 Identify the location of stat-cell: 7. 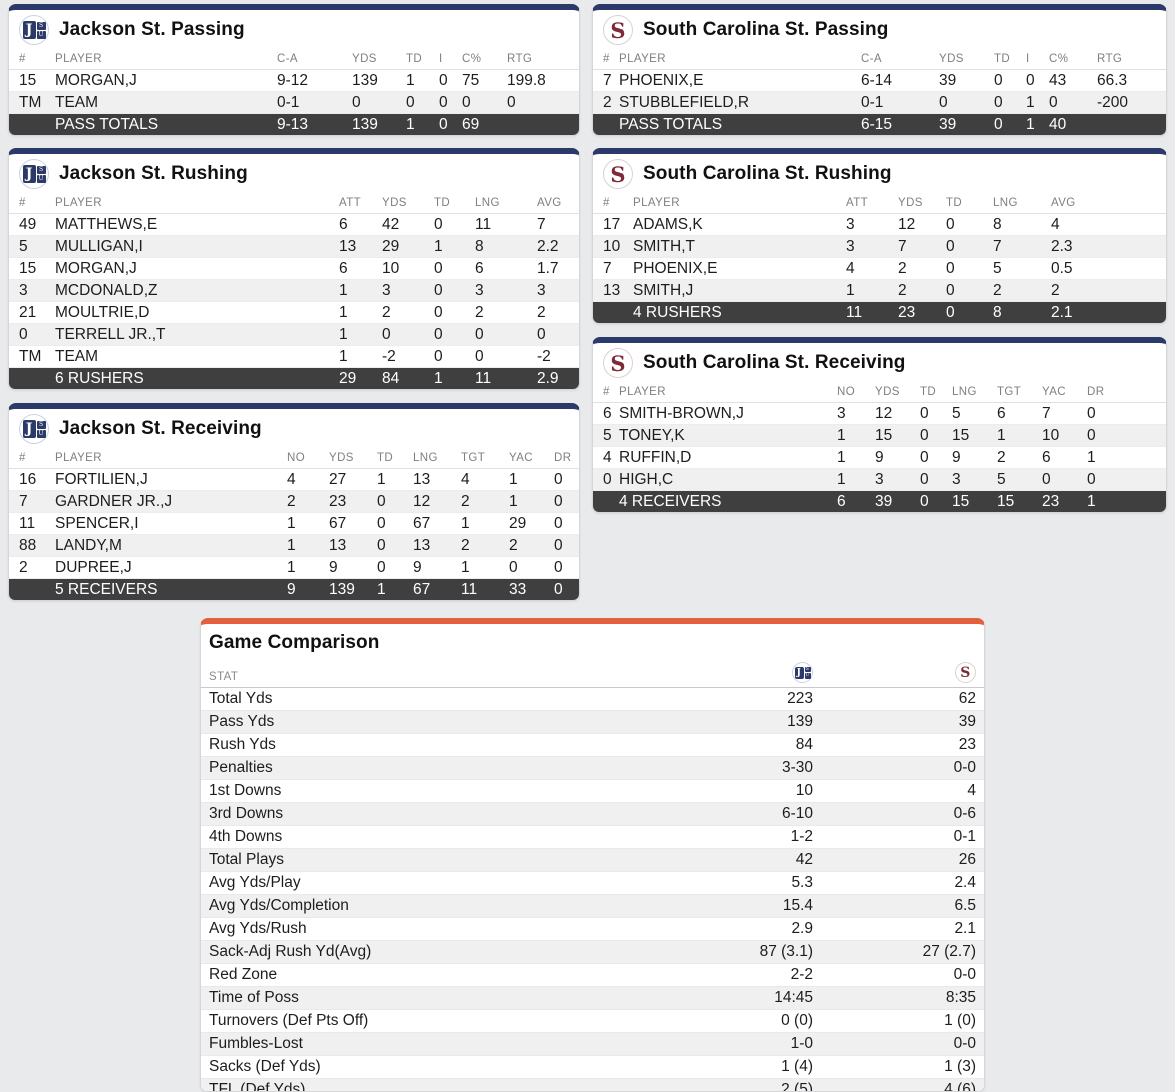
(1064, 413).